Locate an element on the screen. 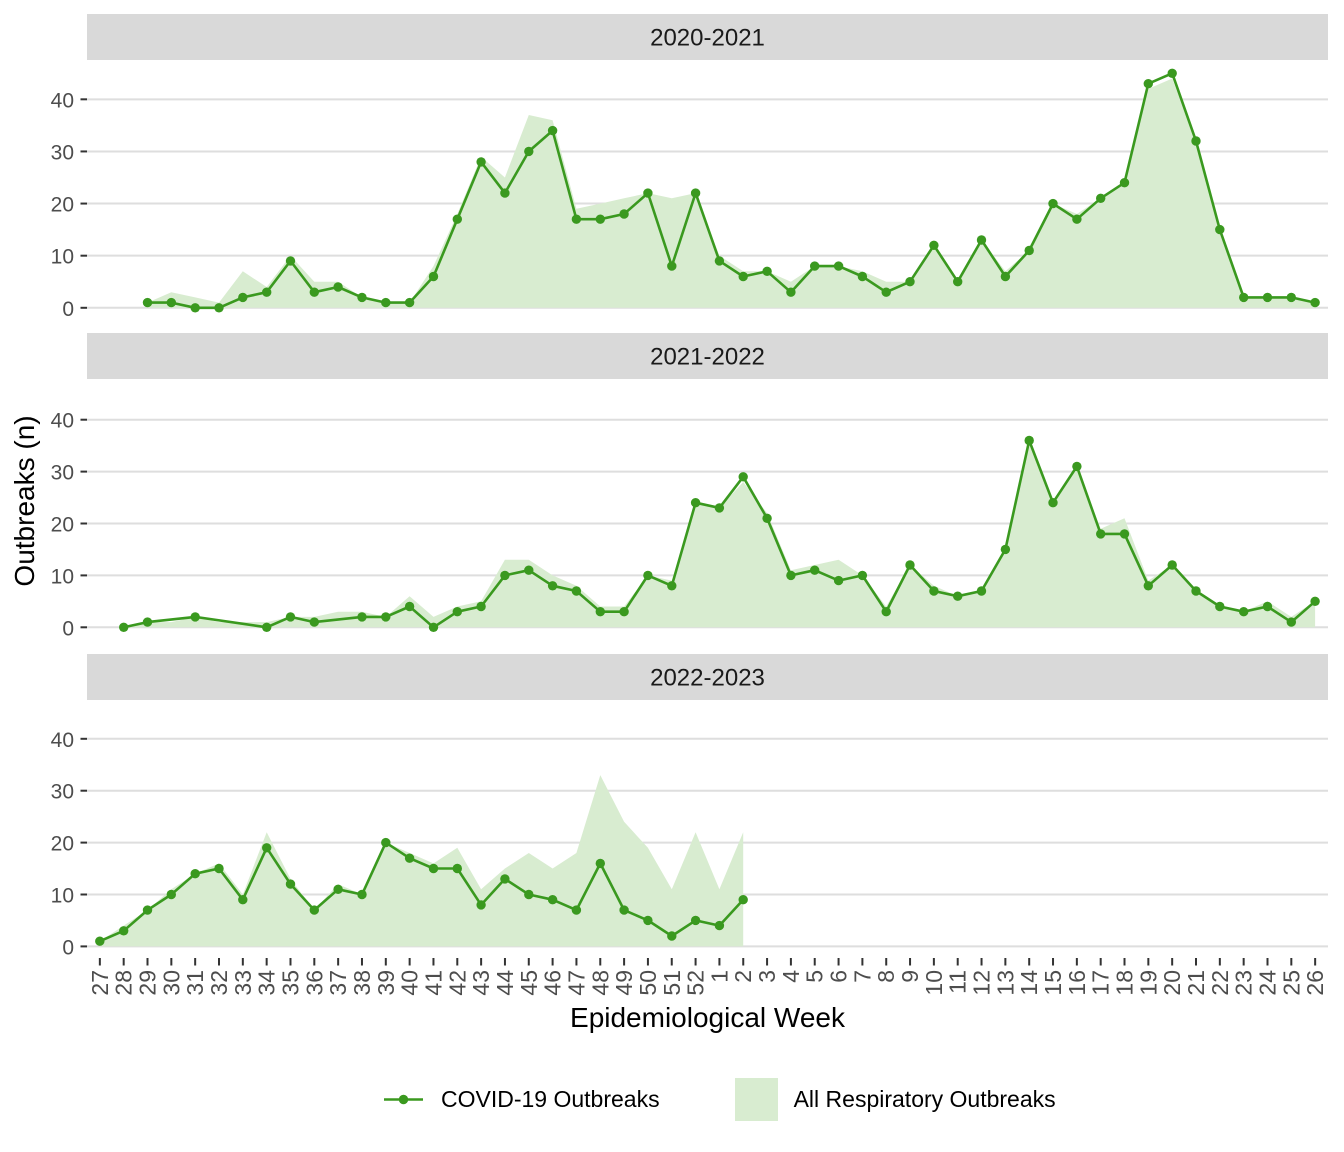 This screenshot has width=1344, height=1152. x-tick-label: 42 is located at coordinates (457, 983).